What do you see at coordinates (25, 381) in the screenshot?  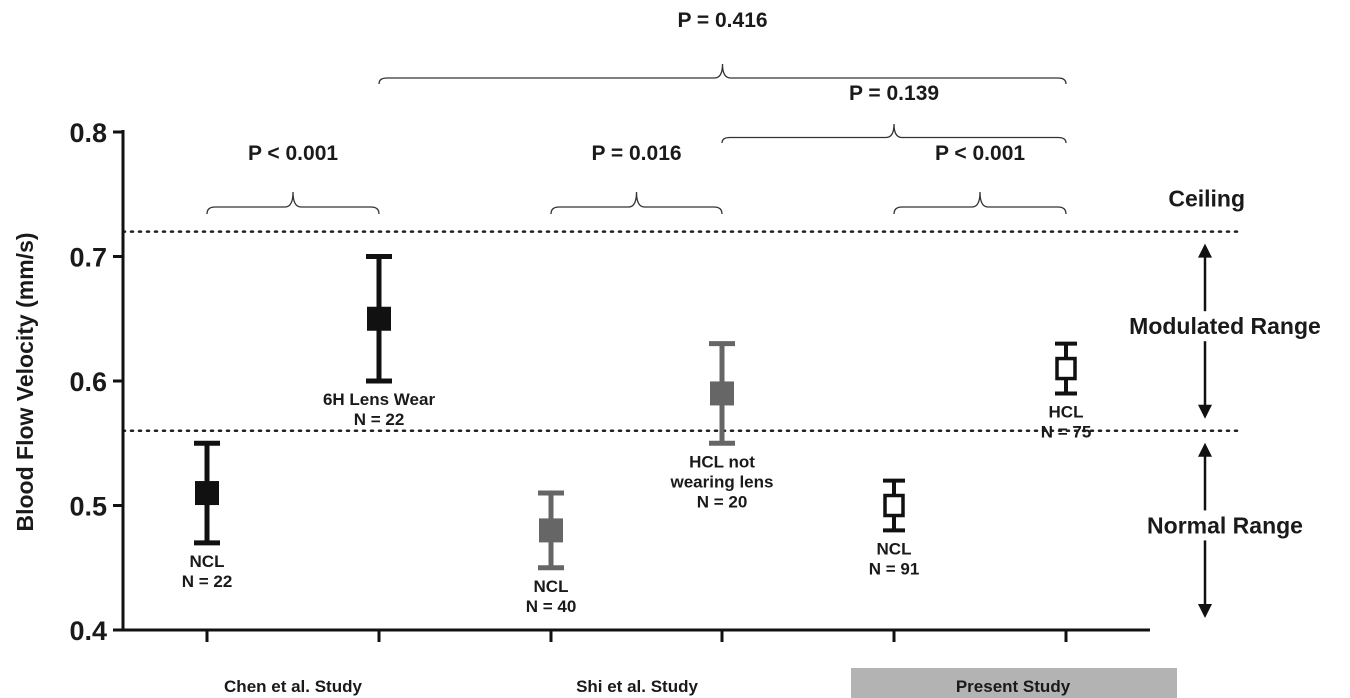 I see `y-axis-title: Blood Flow Velocity (mm/s)` at bounding box center [25, 381].